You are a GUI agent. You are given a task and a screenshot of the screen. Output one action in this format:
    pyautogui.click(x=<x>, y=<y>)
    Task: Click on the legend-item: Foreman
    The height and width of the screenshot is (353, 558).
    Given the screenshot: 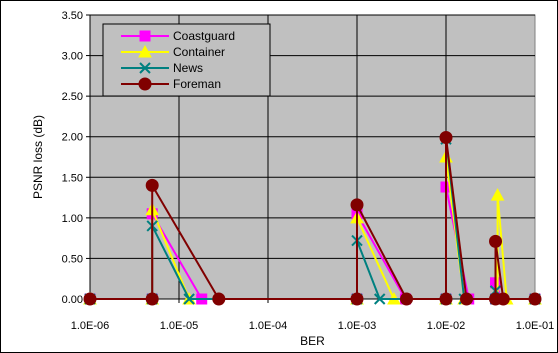 What is the action you would take?
    pyautogui.click(x=171, y=84)
    